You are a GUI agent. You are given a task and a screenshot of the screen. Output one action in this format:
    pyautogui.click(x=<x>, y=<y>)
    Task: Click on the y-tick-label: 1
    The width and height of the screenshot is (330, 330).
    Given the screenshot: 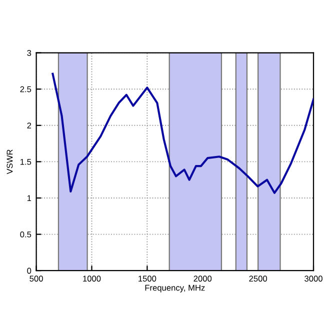 What is the action you would take?
    pyautogui.click(x=29, y=198)
    